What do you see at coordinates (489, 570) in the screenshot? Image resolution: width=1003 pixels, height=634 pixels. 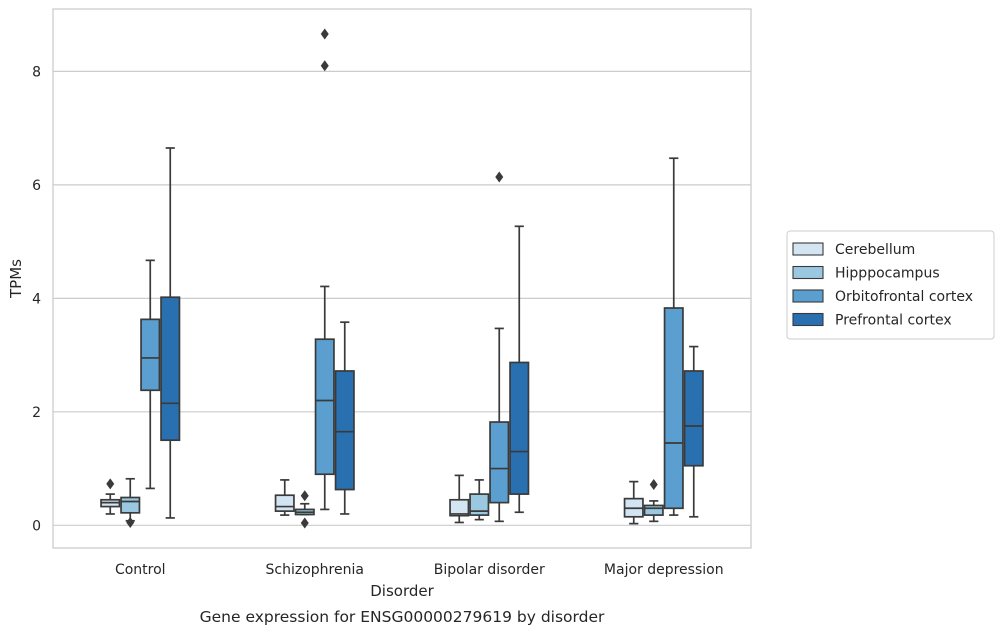 I see `x-tick-label: Bipolar disorder` at bounding box center [489, 570].